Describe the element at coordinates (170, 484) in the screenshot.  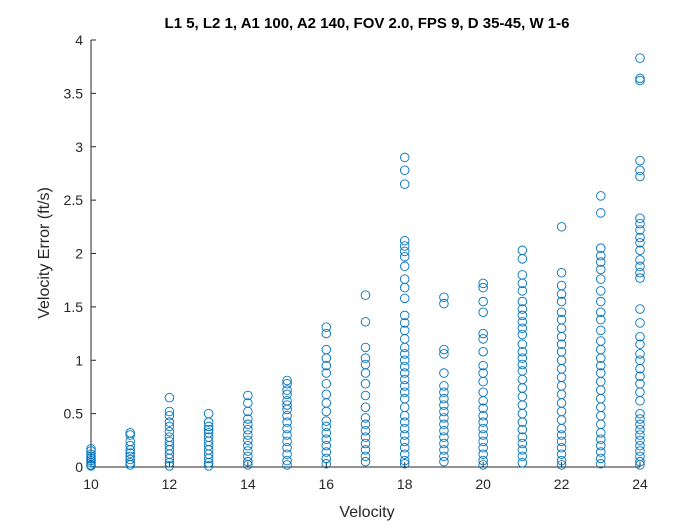
I see `x-tick-label: 12` at that location.